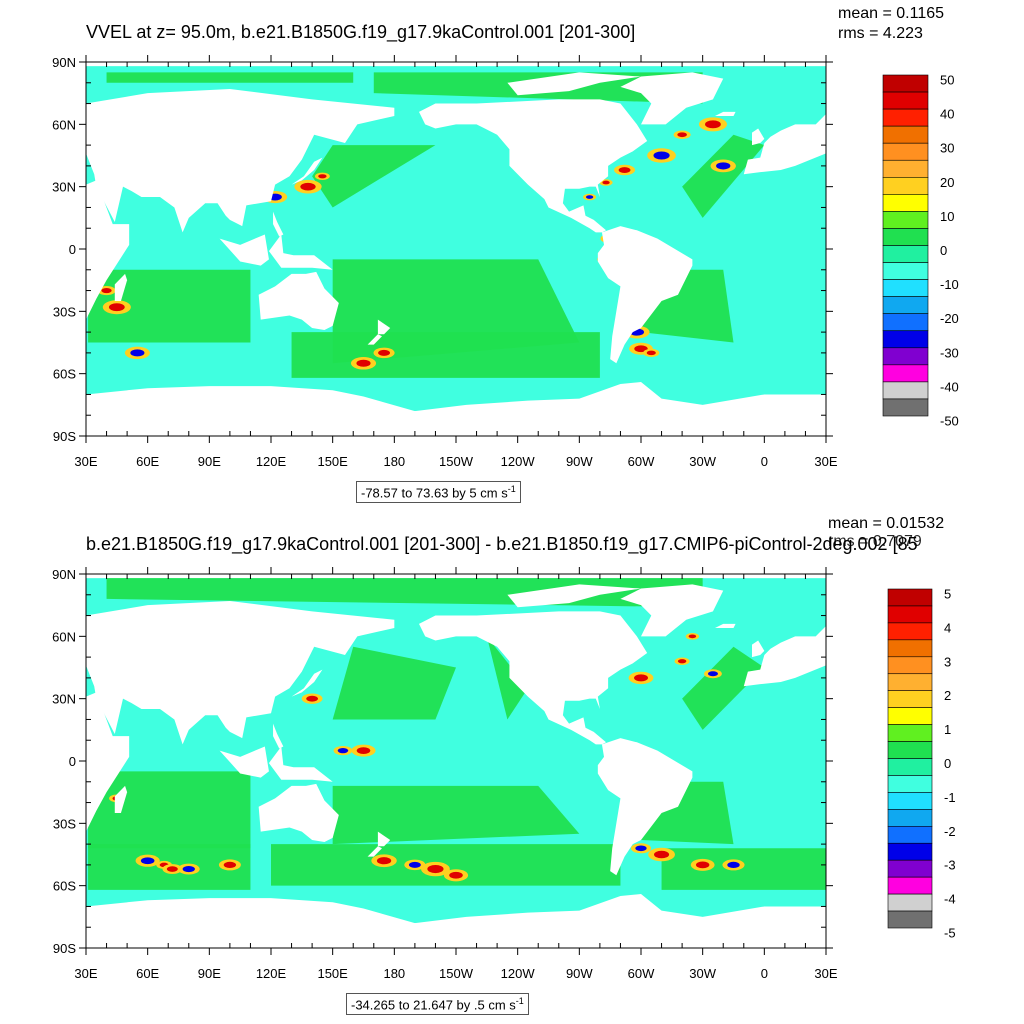 The image size is (1024, 1024). Describe the element at coordinates (947, 627) in the screenshot. I see `colorbar-label: 4` at that location.